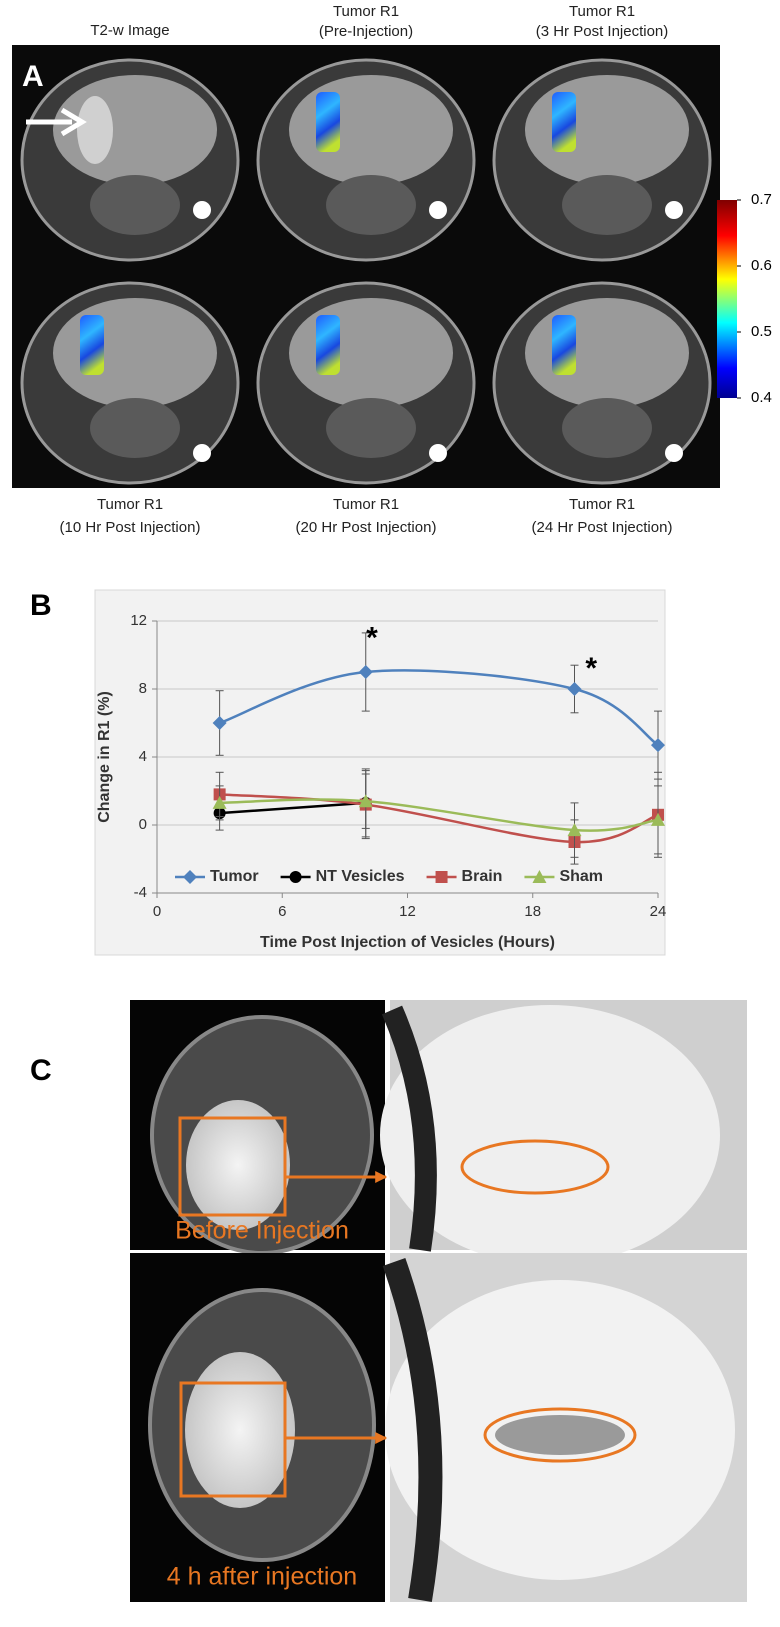 This screenshot has width=780, height=1627. Describe the element at coordinates (761, 331) in the screenshot. I see `colorbar-tick-label: 0.5` at that location.